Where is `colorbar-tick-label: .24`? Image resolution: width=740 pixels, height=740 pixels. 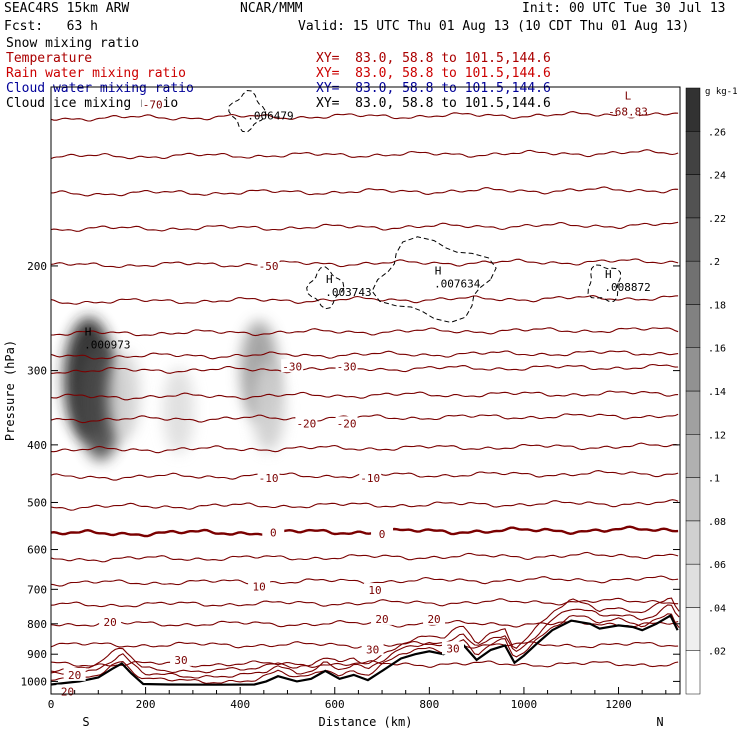 colorbar-tick-label: .24 is located at coordinates (717, 176).